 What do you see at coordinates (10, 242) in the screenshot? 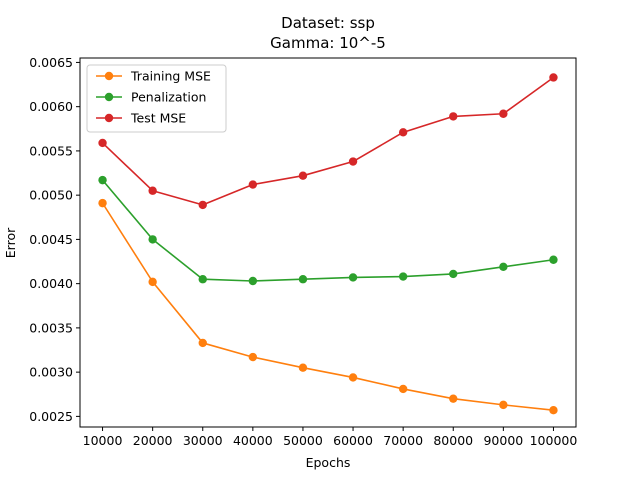
I see `y-axis-label: Error` at bounding box center [10, 242].